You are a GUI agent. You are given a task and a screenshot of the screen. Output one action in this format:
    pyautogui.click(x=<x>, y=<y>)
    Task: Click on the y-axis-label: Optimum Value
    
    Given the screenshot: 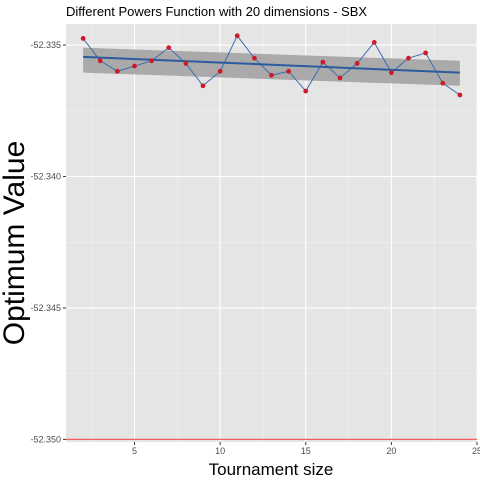 What is the action you would take?
    pyautogui.click(x=15, y=243)
    